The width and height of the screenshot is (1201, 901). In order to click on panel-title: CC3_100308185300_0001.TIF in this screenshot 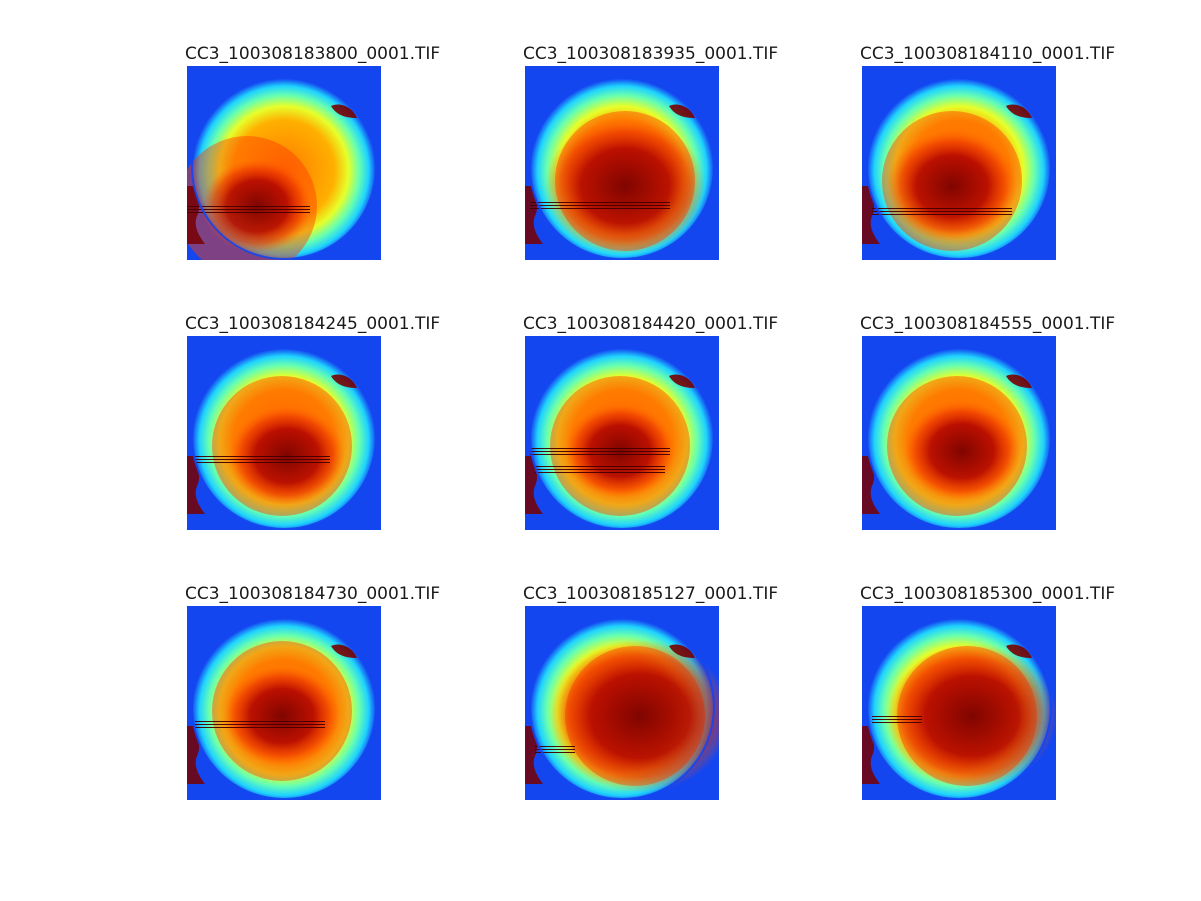, I will do `click(988, 594)`.